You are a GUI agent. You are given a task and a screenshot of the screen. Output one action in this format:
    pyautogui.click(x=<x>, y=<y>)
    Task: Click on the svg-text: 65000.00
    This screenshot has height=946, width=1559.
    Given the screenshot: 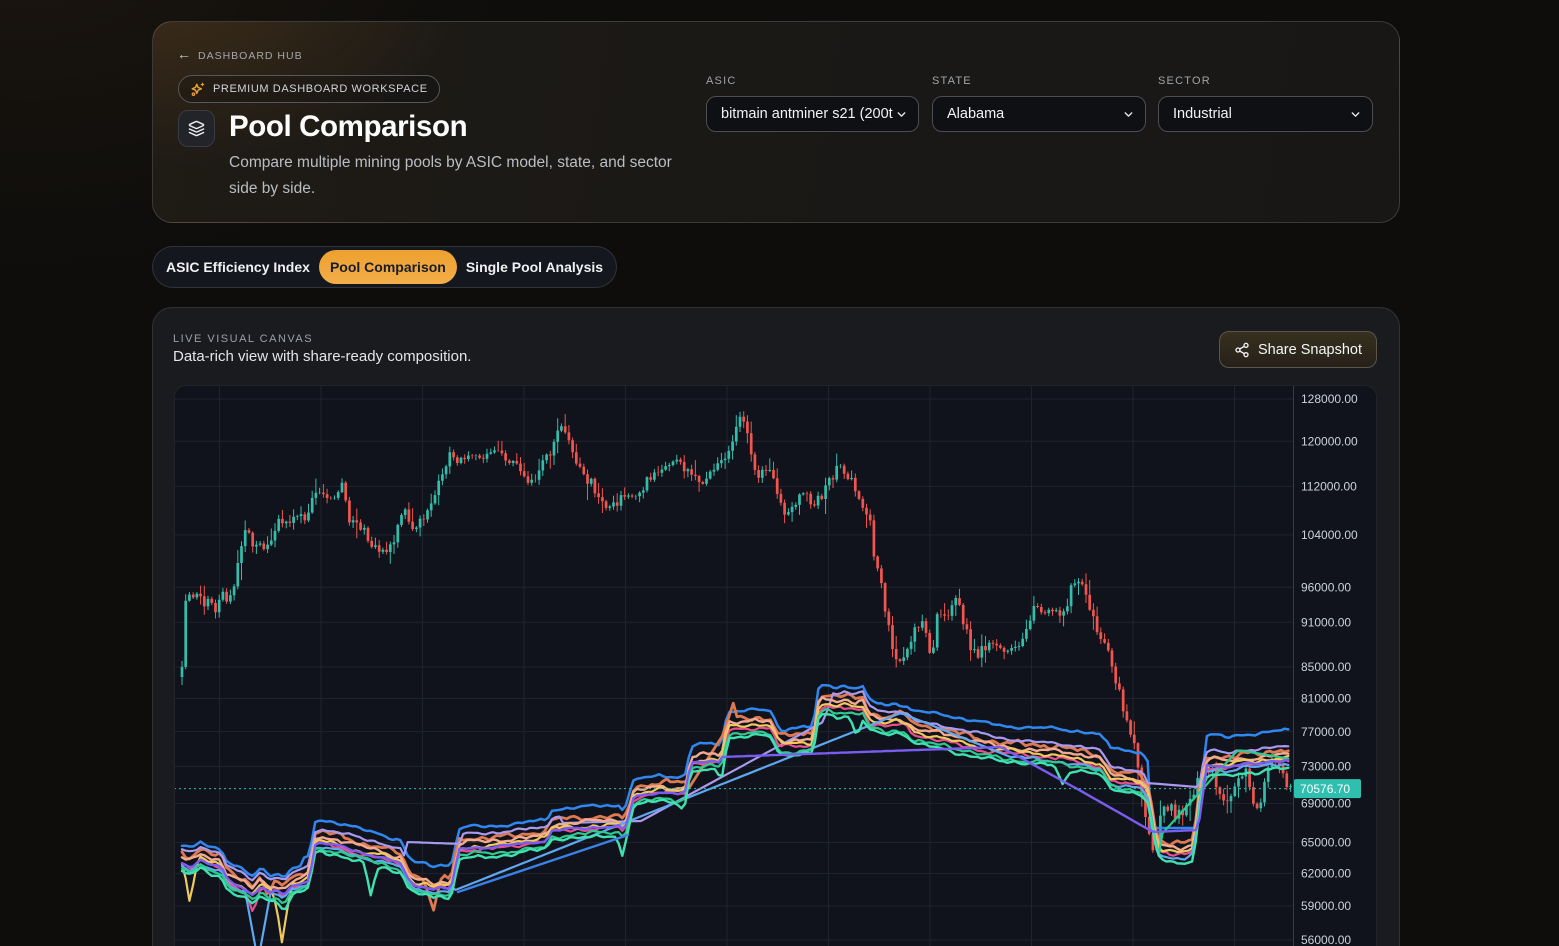 What is the action you would take?
    pyautogui.click(x=1326, y=843)
    